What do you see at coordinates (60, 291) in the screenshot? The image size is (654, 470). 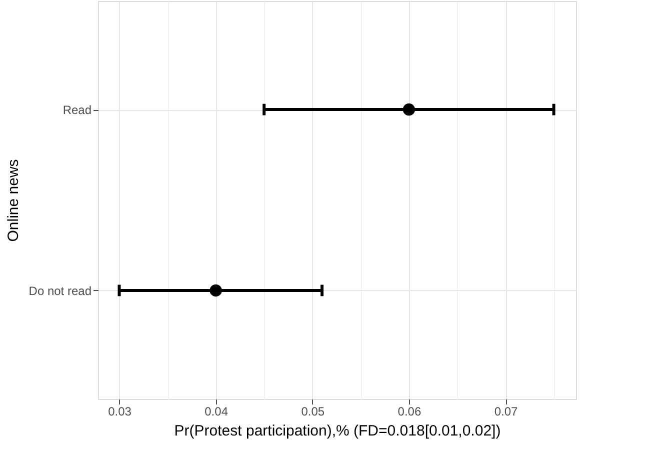 I see `y-tick-label: Do not read` at bounding box center [60, 291].